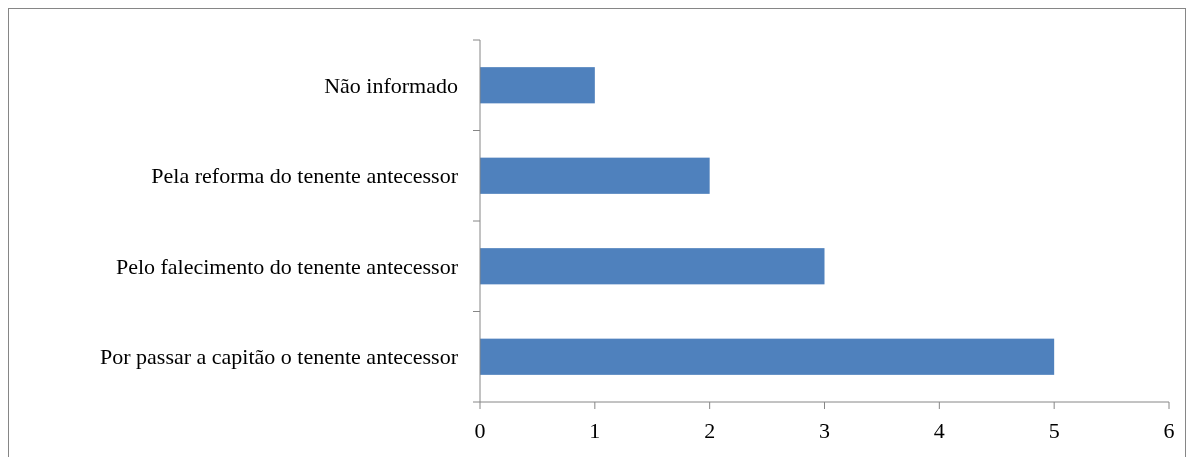 Image resolution: width=1194 pixels, height=457 pixels. I want to click on y-tick-label: Pela reforma do tenente antecessor, so click(305, 176).